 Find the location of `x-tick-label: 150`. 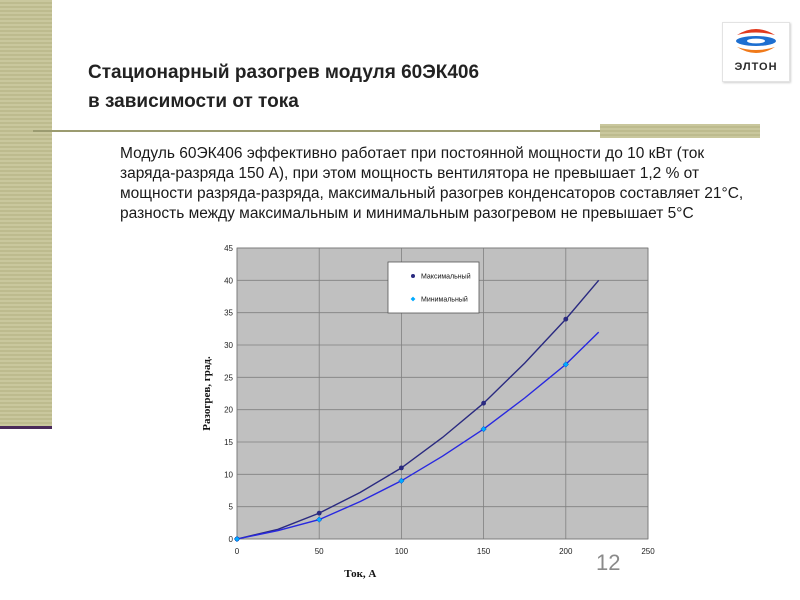

x-tick-label: 150 is located at coordinates (484, 551).